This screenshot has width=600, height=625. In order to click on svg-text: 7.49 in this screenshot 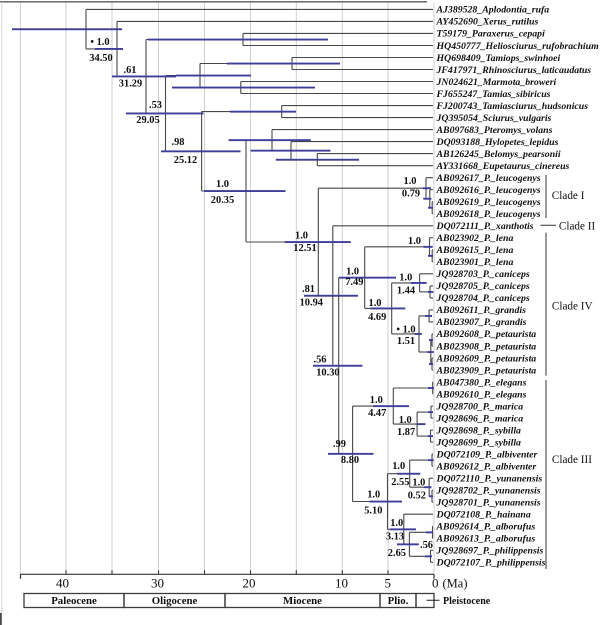, I will do `click(354, 282)`.